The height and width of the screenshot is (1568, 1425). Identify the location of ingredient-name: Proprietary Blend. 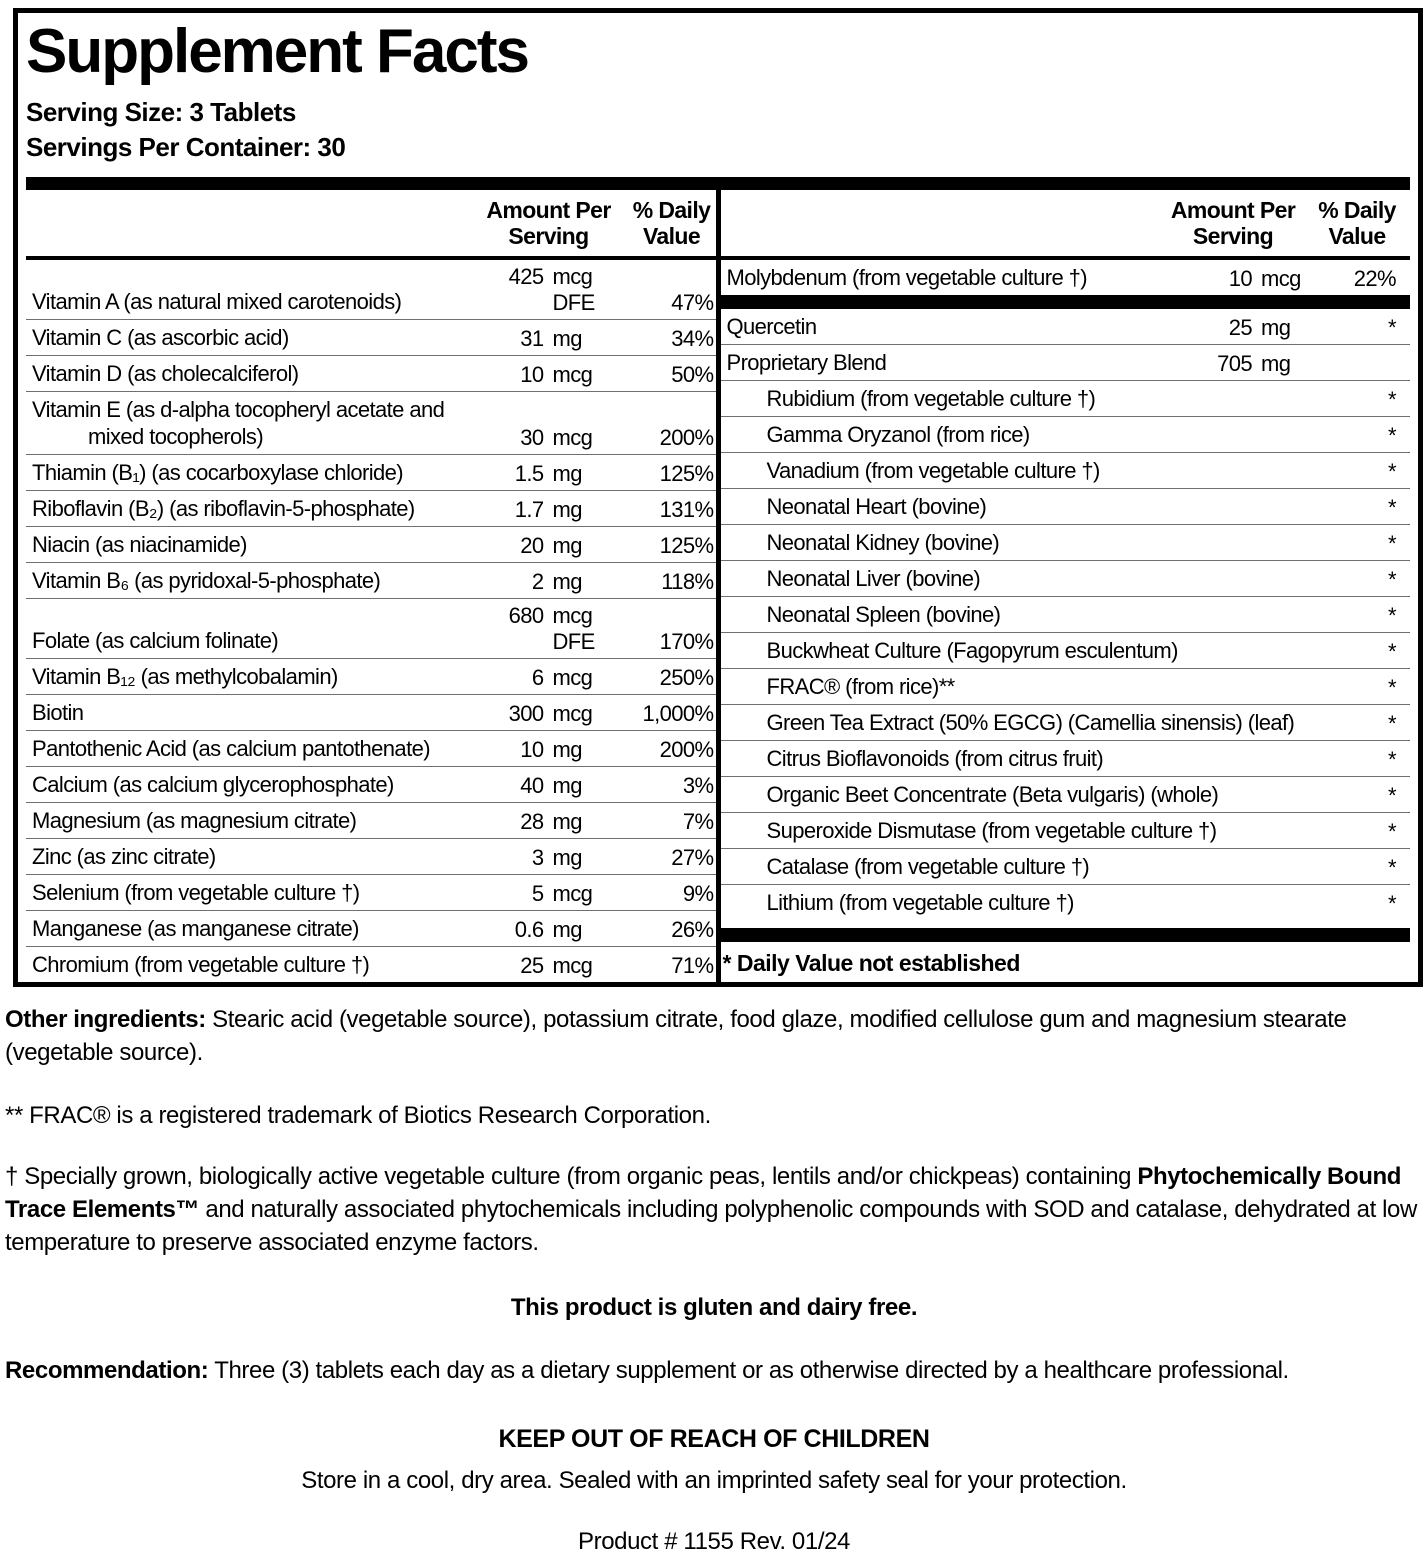
(806, 363).